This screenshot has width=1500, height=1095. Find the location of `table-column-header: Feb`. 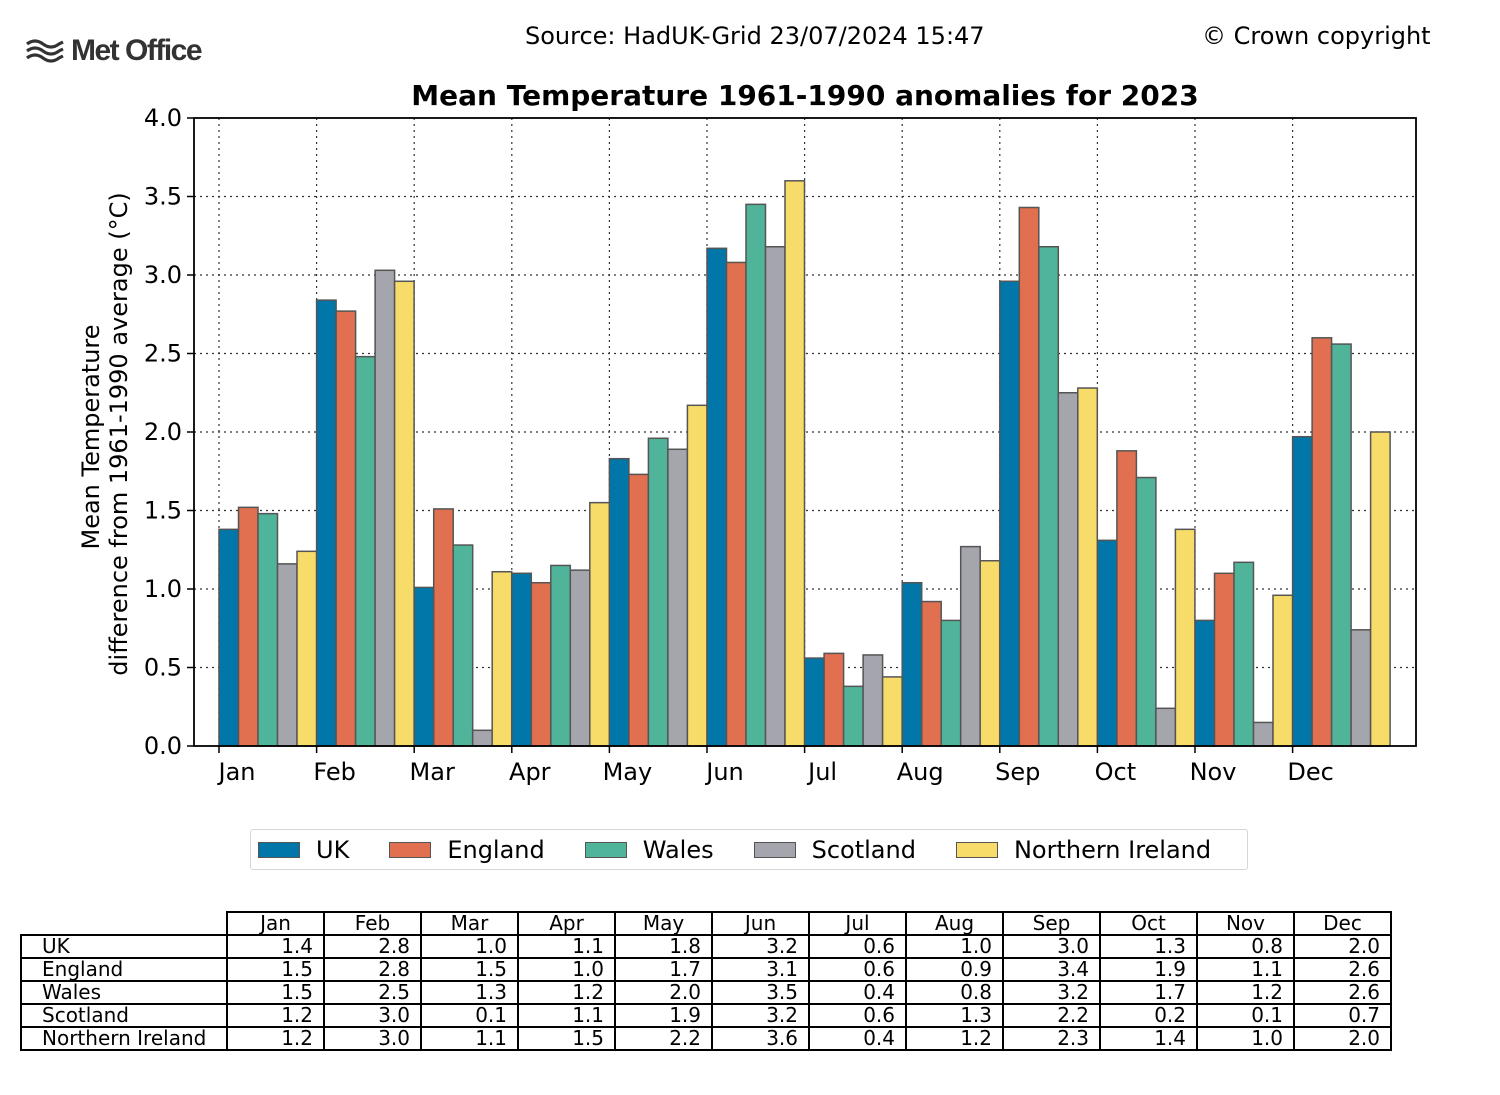

table-column-header: Feb is located at coordinates (372, 923).